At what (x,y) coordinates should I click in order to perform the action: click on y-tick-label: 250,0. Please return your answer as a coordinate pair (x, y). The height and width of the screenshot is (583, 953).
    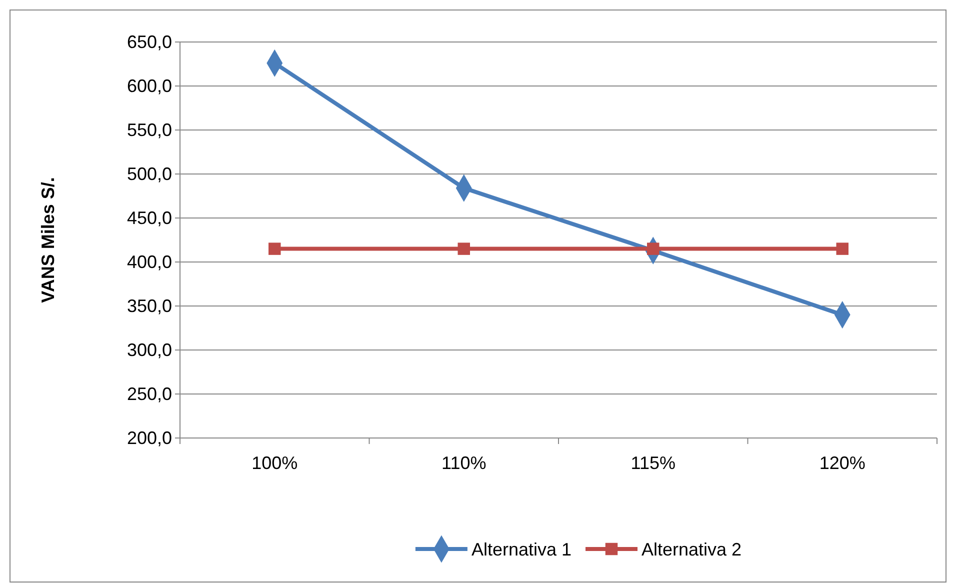
    Looking at the image, I should click on (149, 394).